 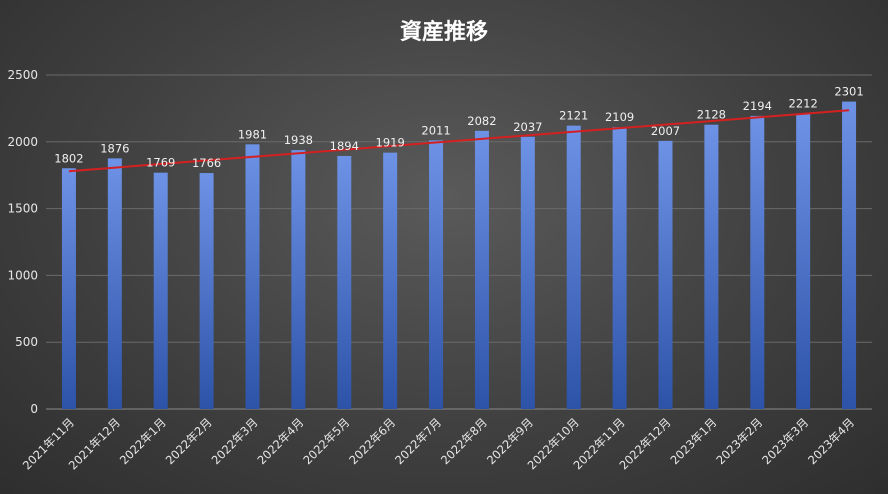 I want to click on y-tick-label: 0, so click(x=34, y=409).